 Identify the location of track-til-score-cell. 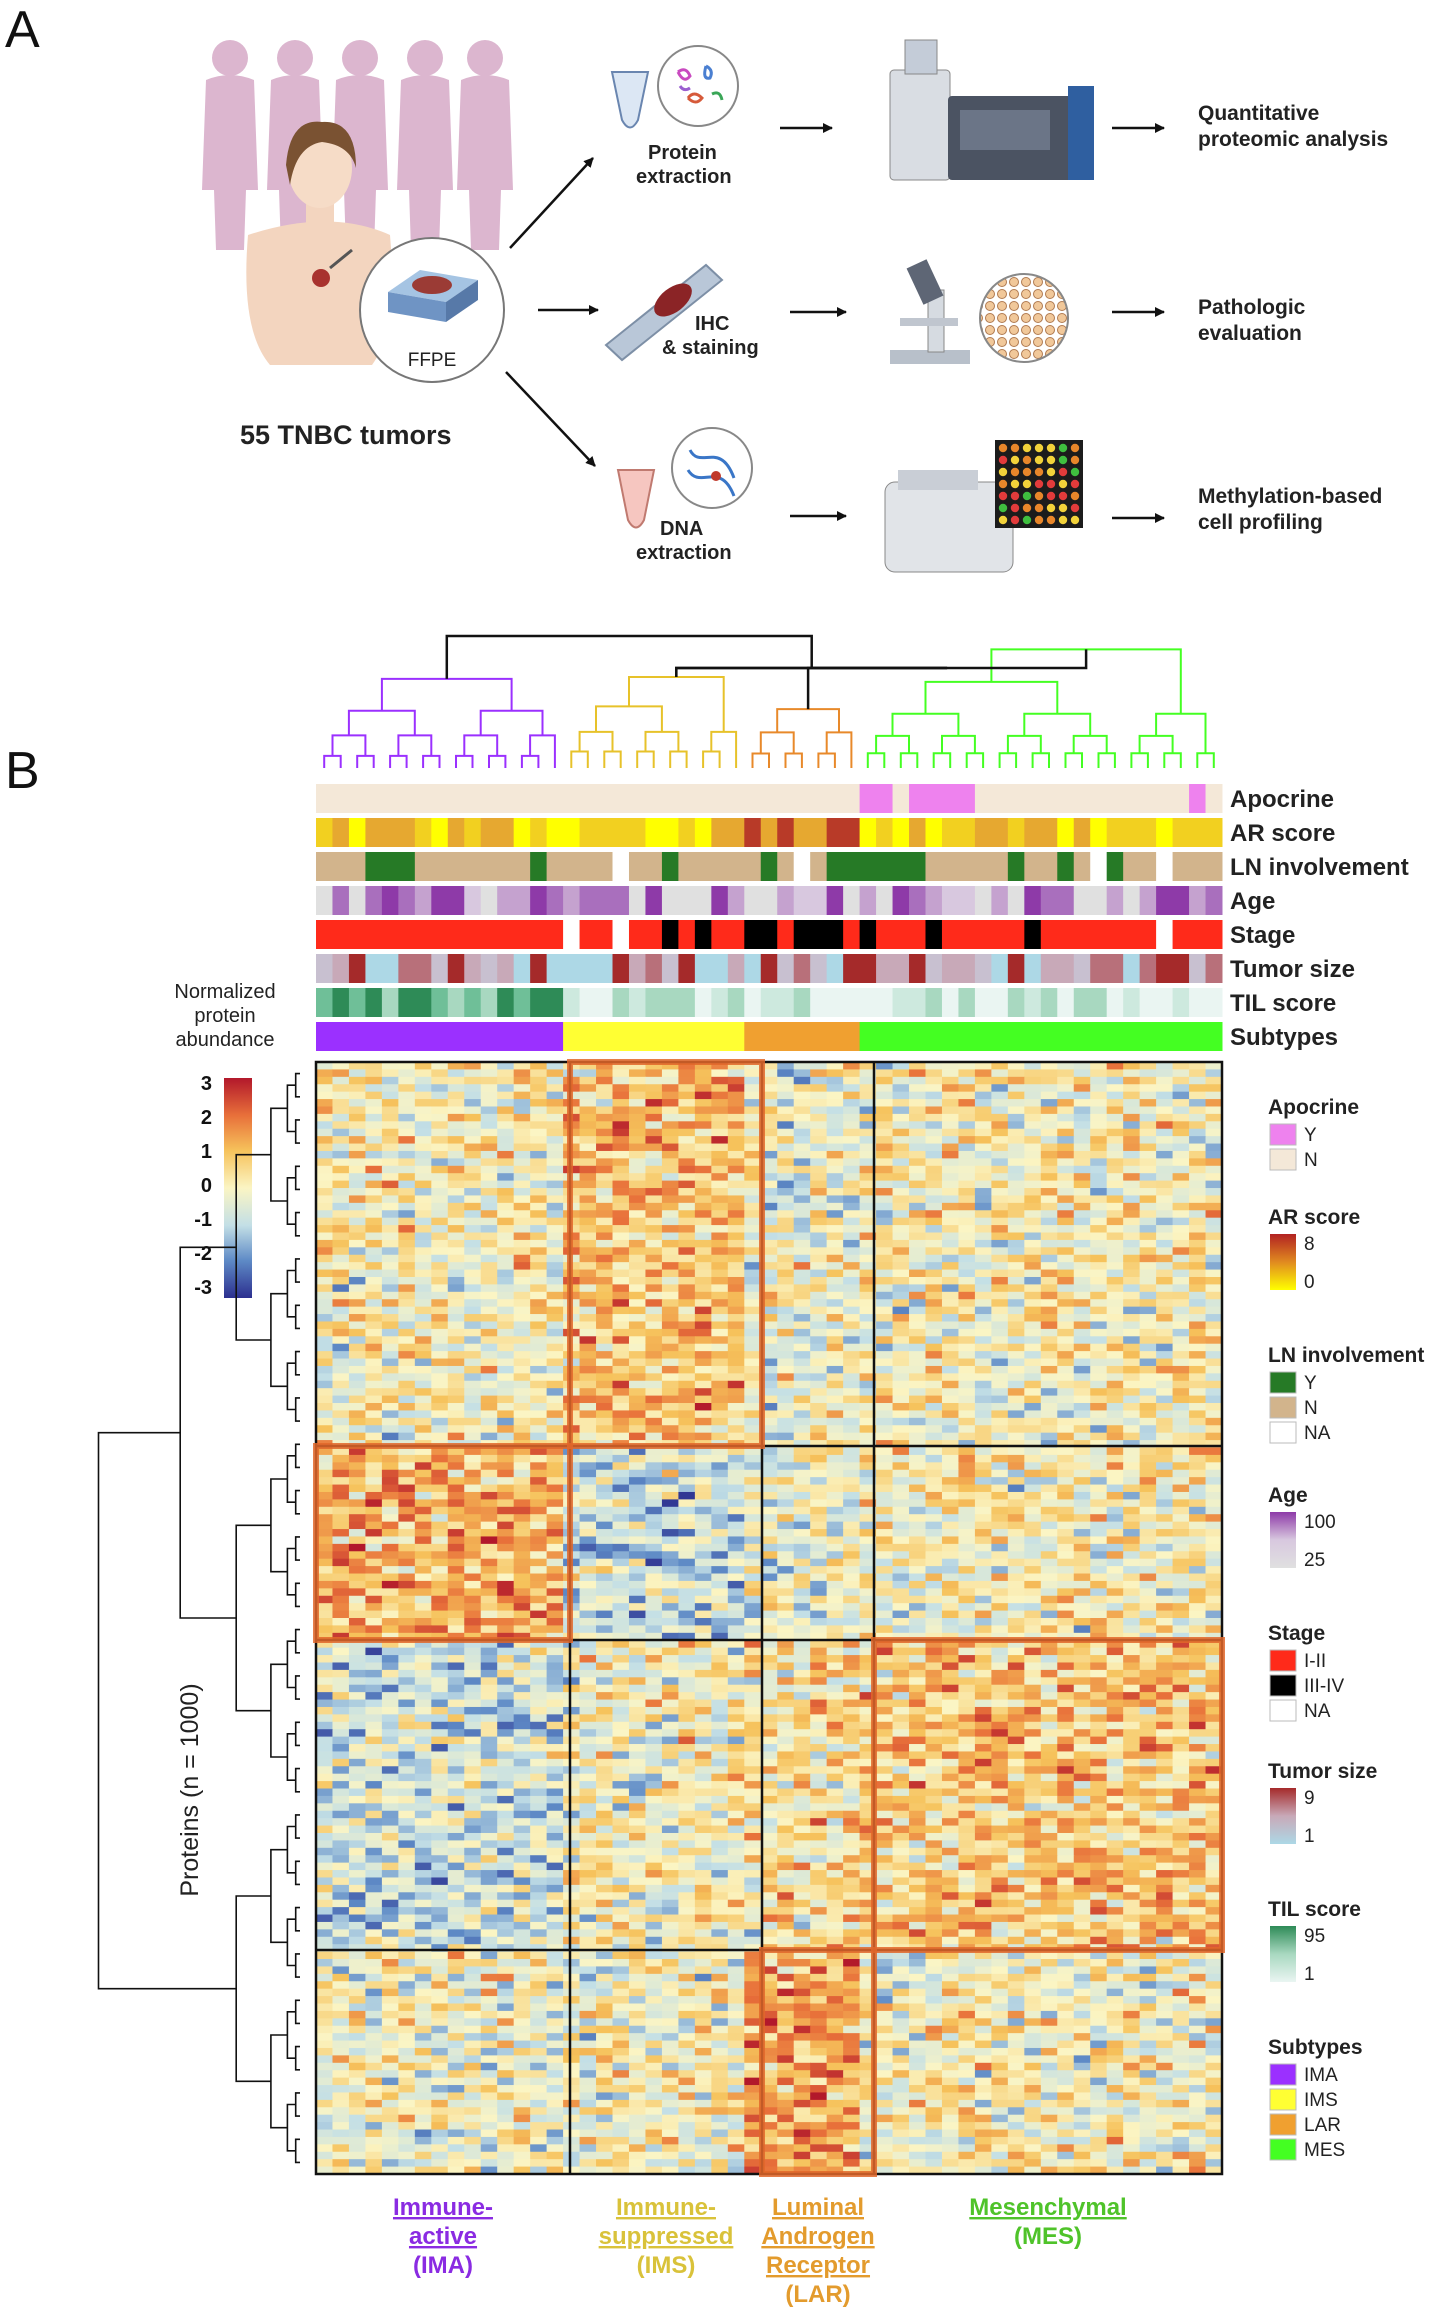
(324, 1002).